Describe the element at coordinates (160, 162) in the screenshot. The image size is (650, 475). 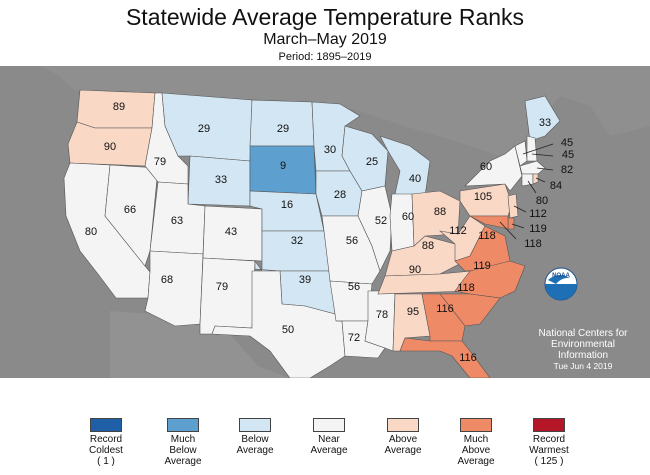
I see `rank-label-id: 79` at that location.